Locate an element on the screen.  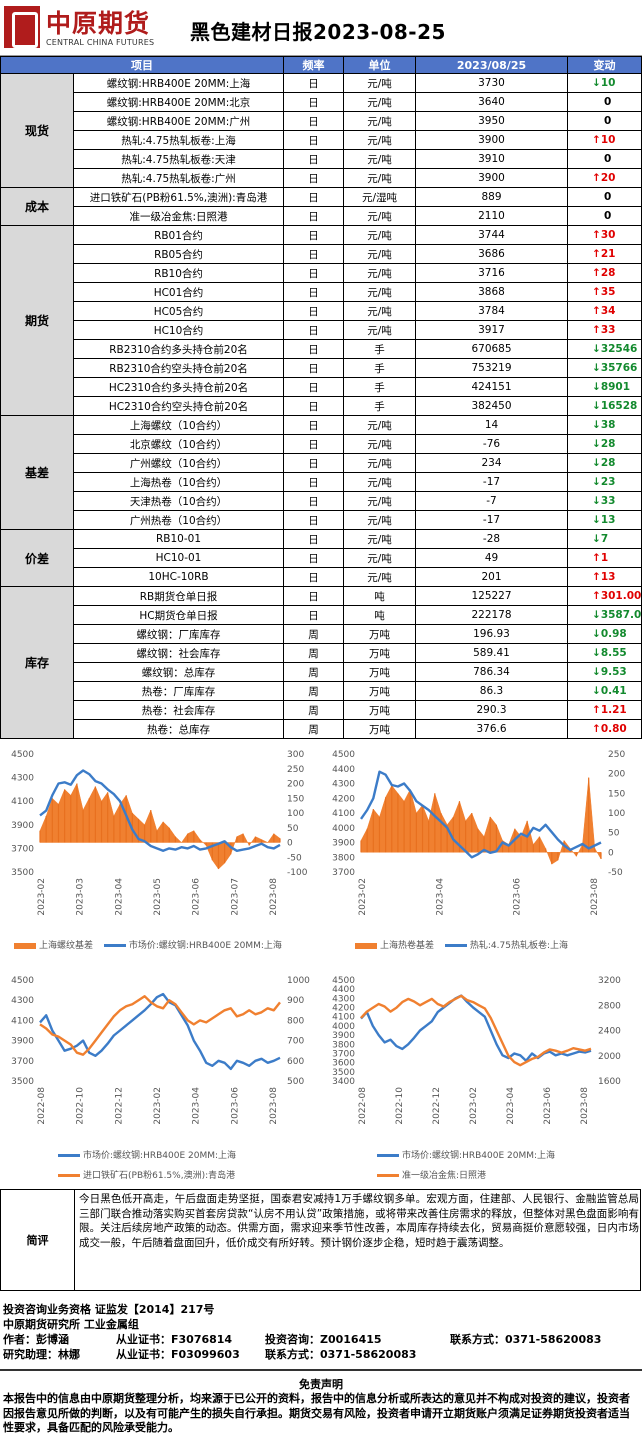
change-value: 35766 is located at coordinates (619, 368).